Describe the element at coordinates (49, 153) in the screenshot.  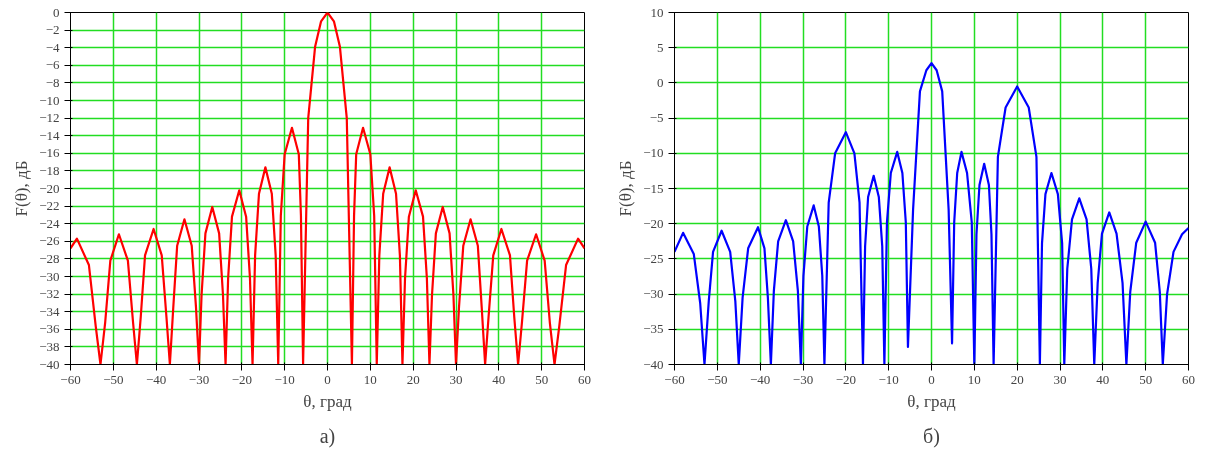
I see `y-tick-label: −16` at that location.